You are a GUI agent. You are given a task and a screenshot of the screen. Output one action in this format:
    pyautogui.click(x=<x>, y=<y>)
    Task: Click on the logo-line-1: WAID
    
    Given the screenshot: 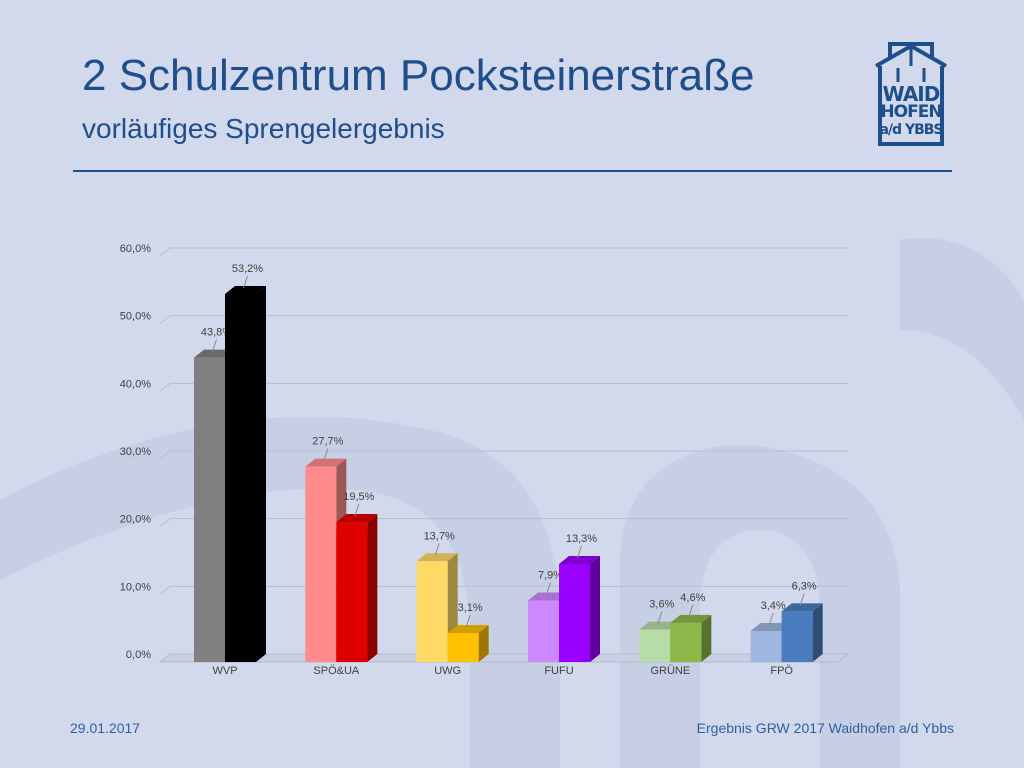 What is the action you would take?
    pyautogui.click(x=911, y=94)
    